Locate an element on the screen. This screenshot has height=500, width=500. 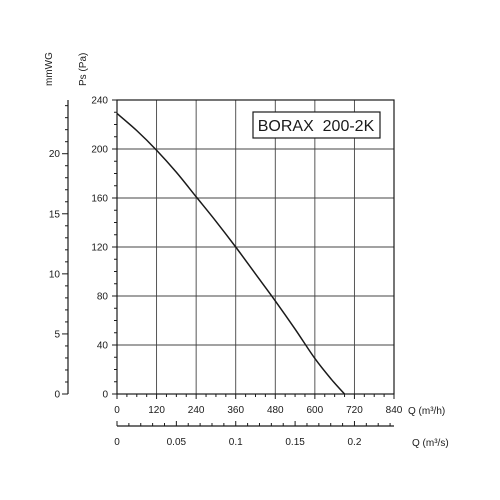
x2-axis-label: Q (m³/s) is located at coordinates (430, 443).